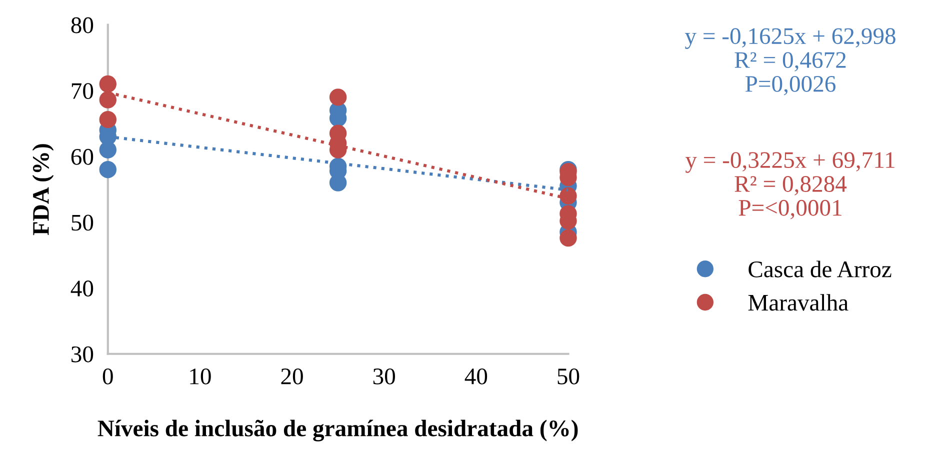  What do you see at coordinates (43, 190) in the screenshot?
I see `y-axis-title: FDA (%)` at bounding box center [43, 190].